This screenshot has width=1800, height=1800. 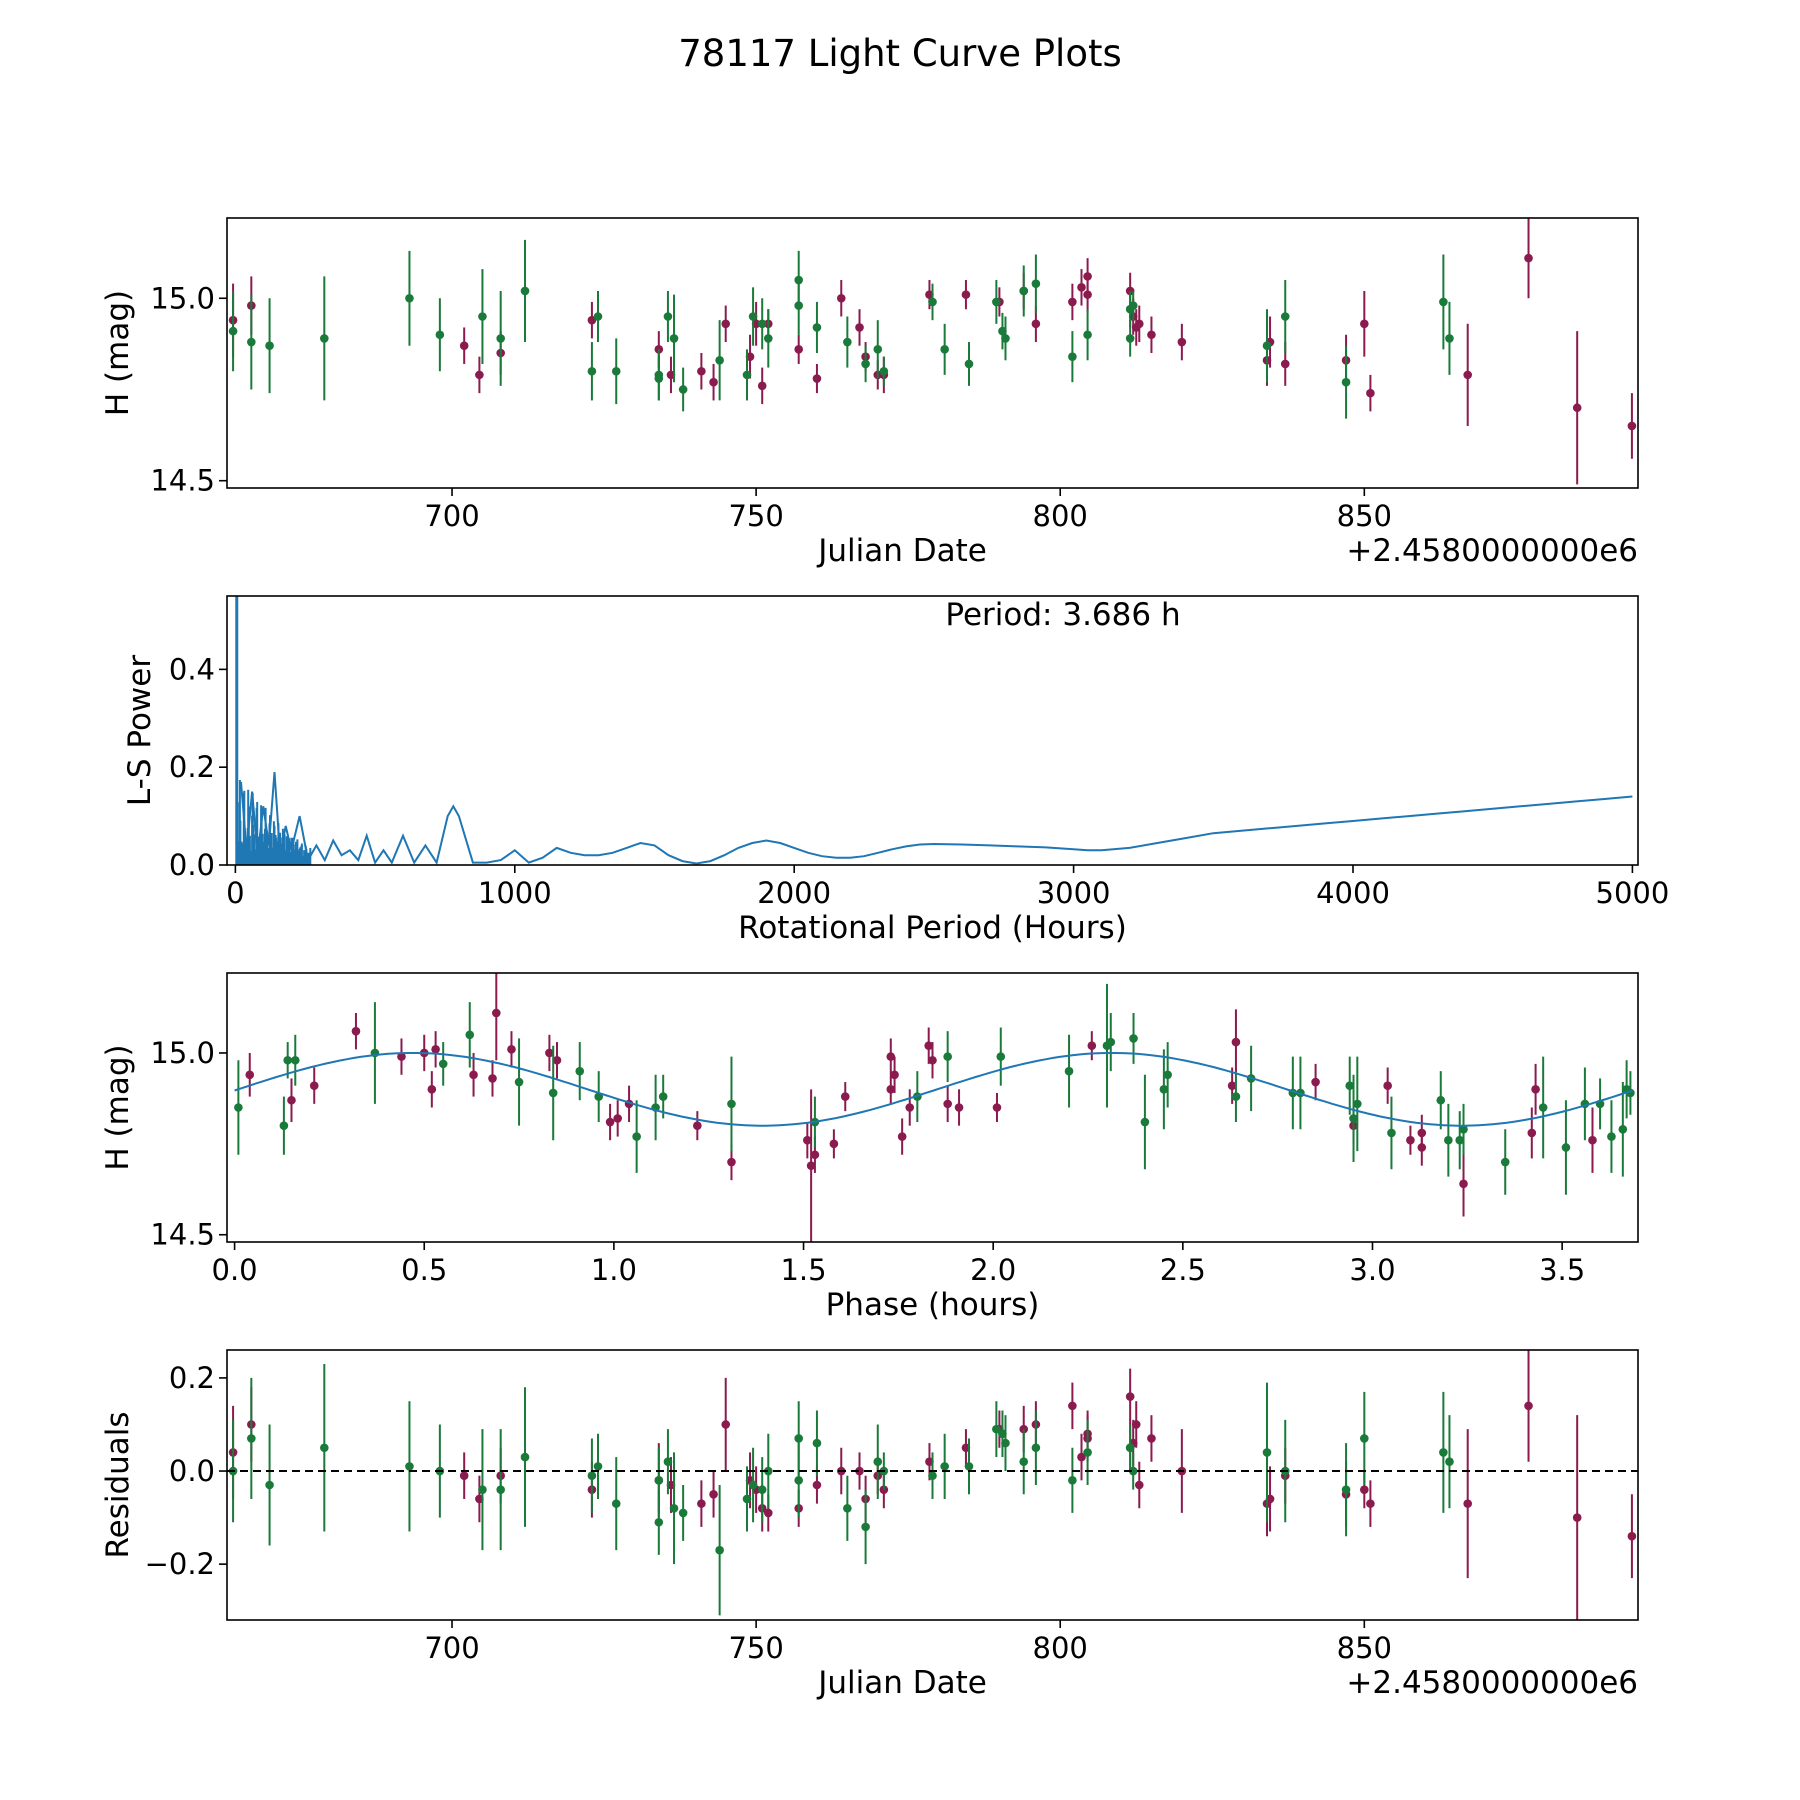 I want to click on x-tick-label: 2000, so click(x=794, y=893).